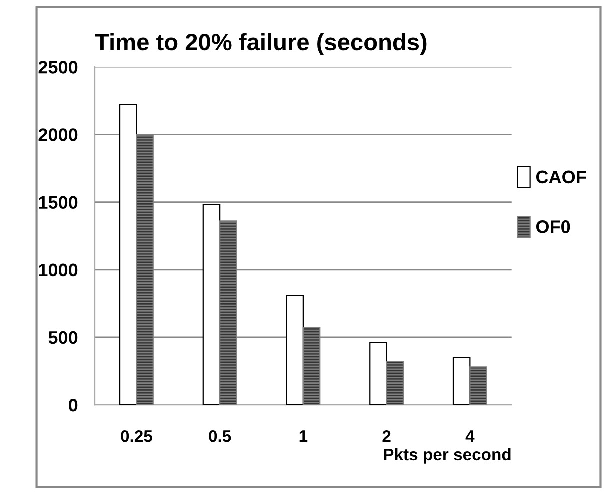 The width and height of the screenshot is (613, 497). Describe the element at coordinates (63, 337) in the screenshot. I see `y-tick-label: 500` at that location.